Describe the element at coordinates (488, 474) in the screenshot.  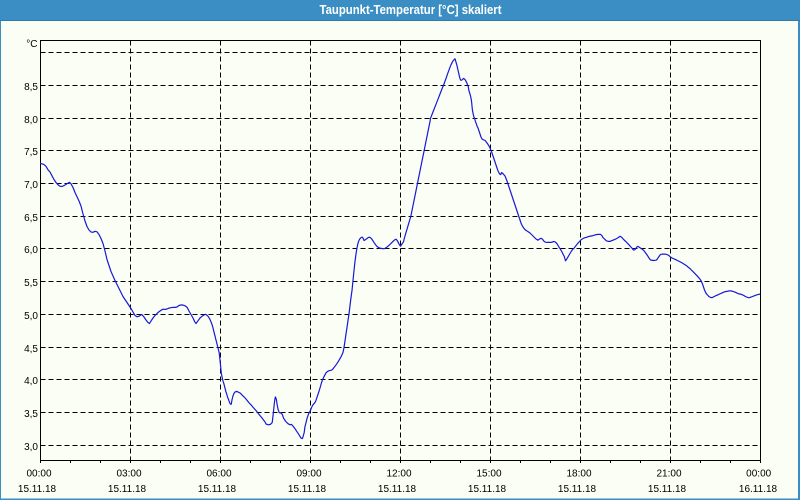
I see `svg-text: 15:00` at that location.